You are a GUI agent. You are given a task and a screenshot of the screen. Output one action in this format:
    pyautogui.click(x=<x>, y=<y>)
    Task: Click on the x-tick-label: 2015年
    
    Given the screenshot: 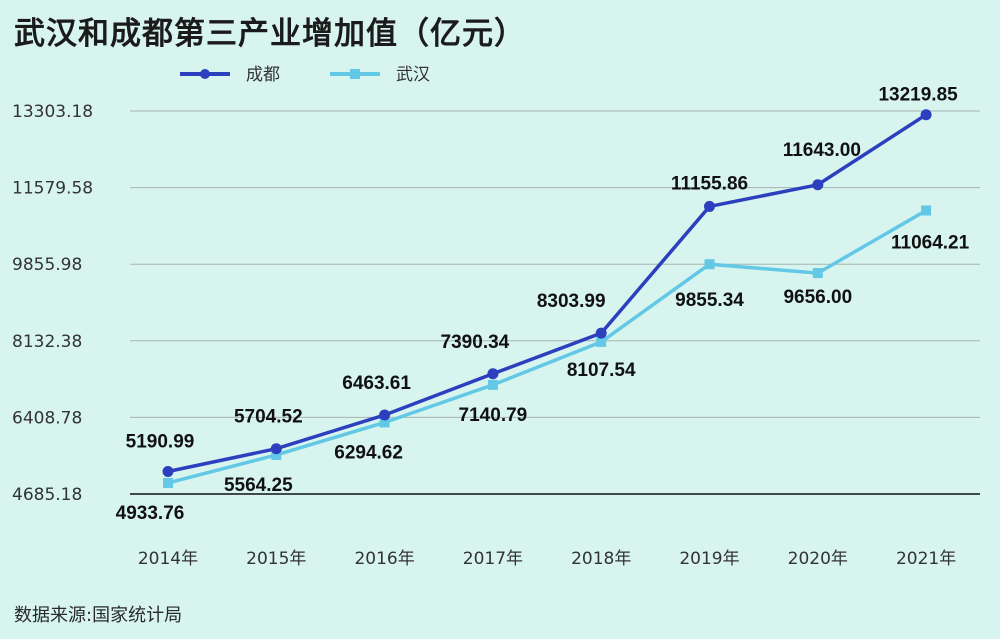 What is the action you would take?
    pyautogui.click(x=276, y=559)
    